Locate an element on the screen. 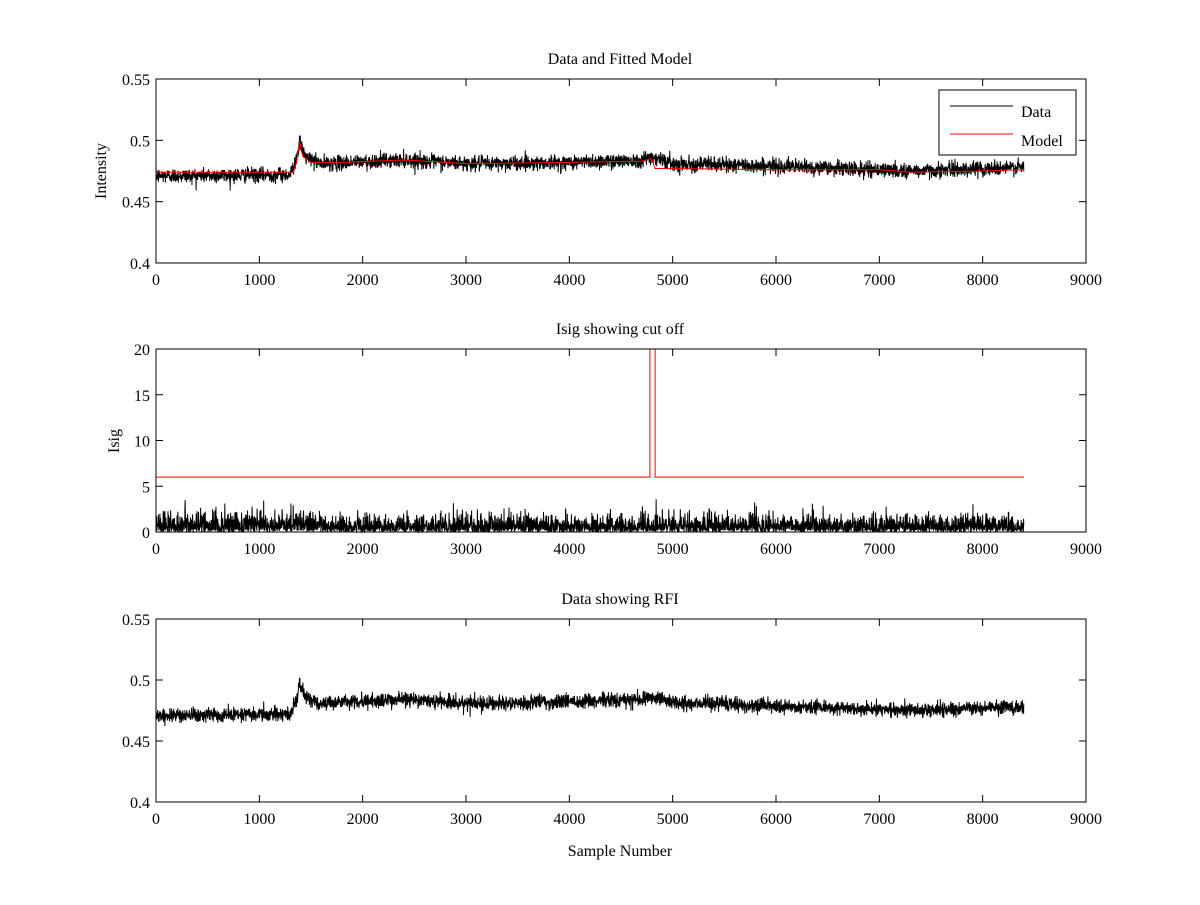  legend-label-model: Model is located at coordinates (1042, 141).